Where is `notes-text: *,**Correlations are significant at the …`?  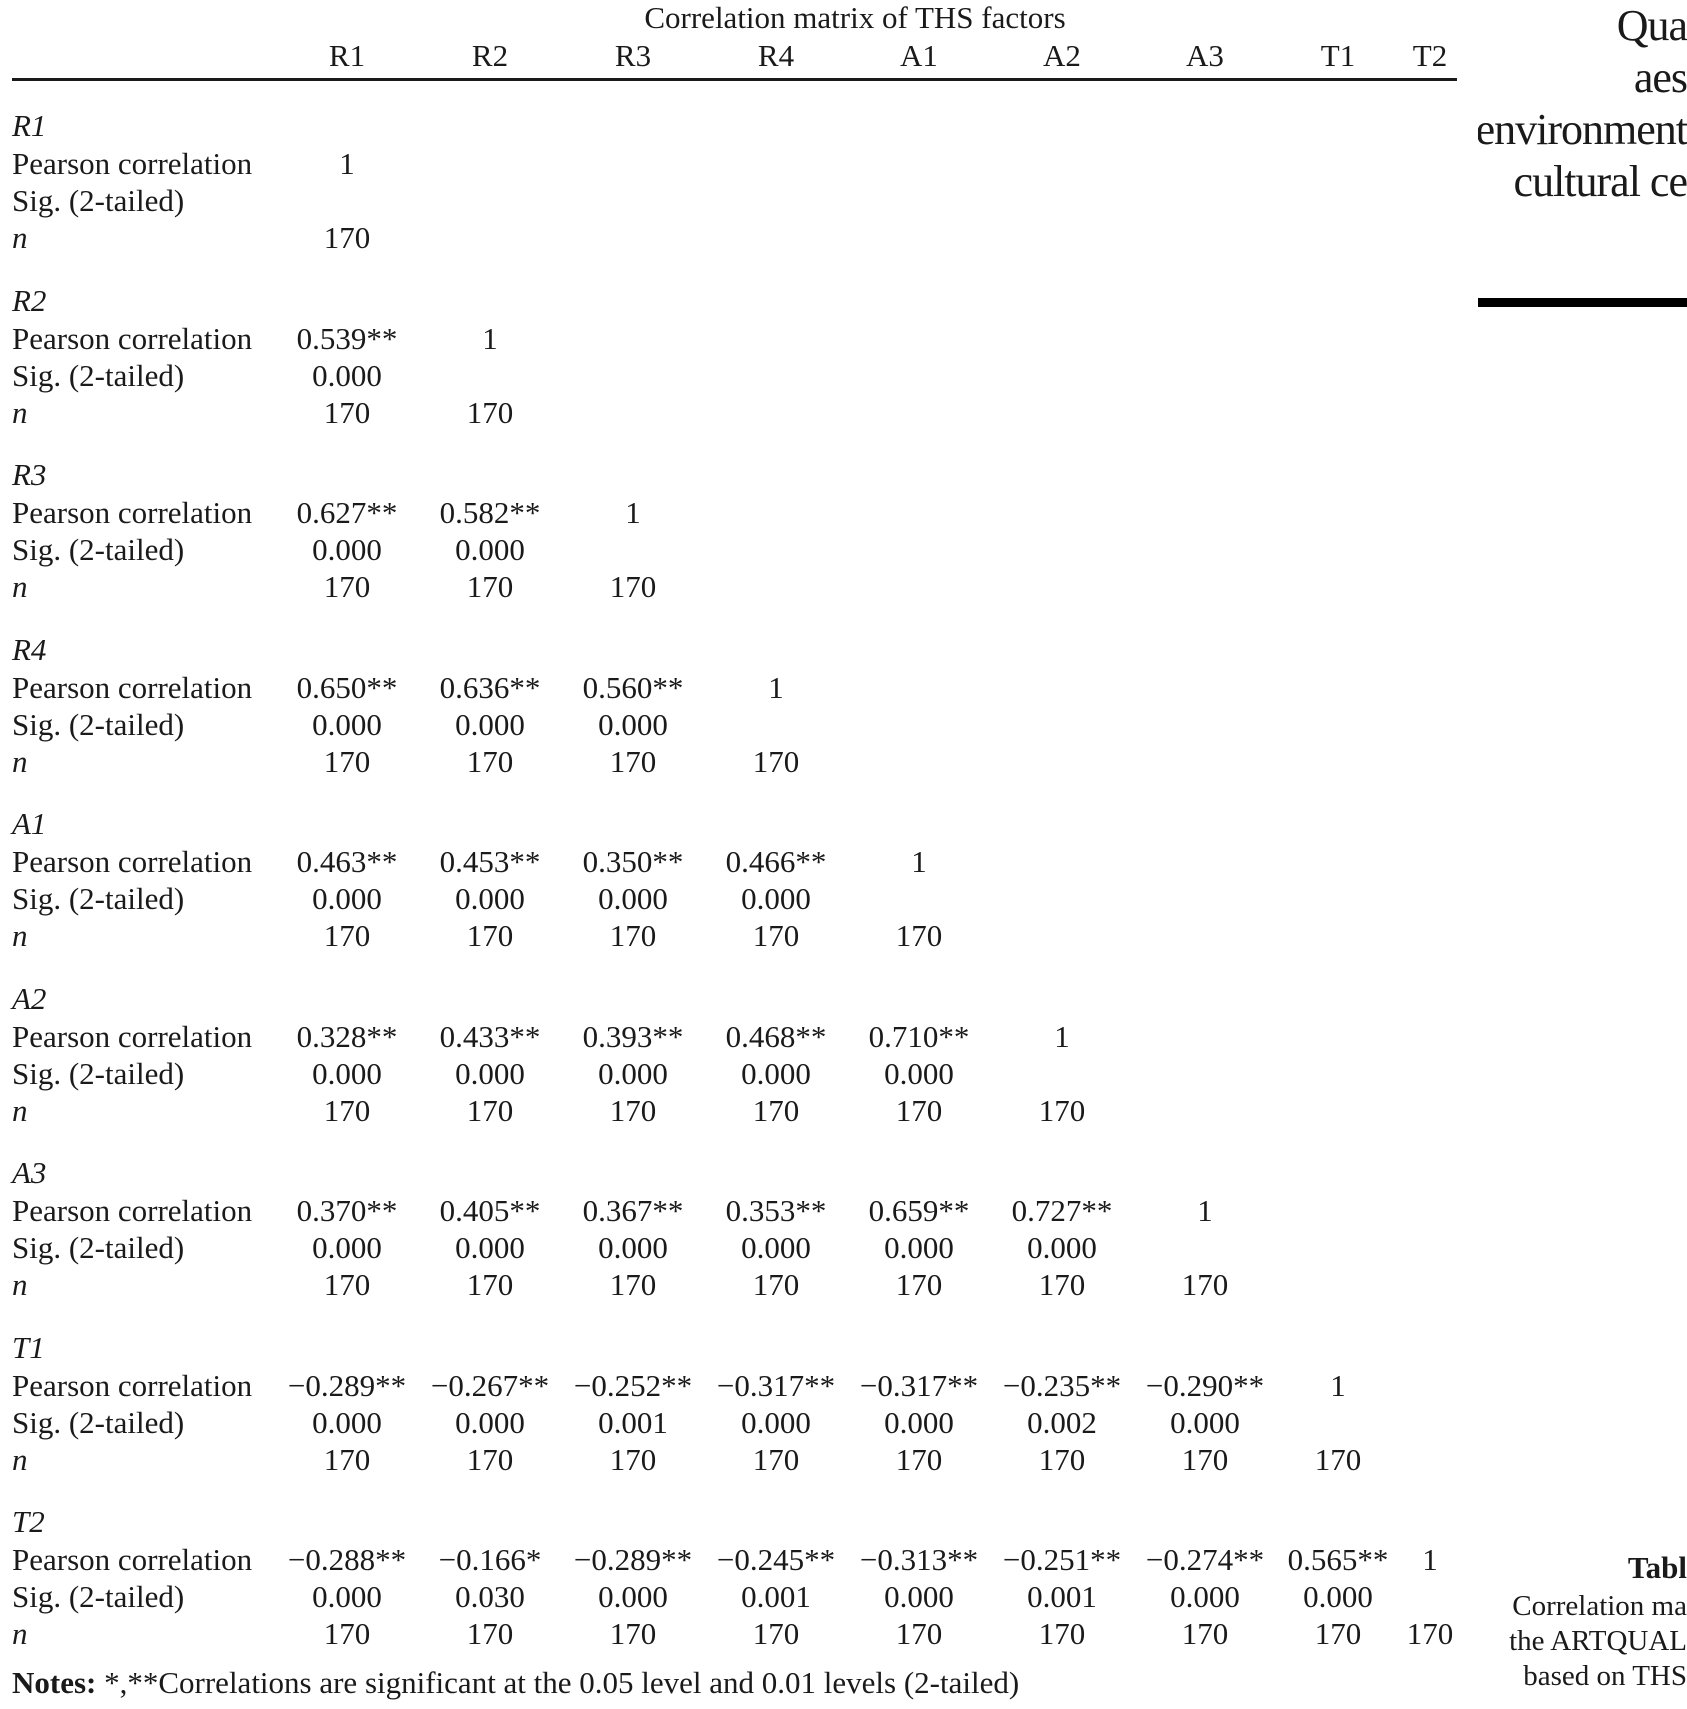
notes-text: *,**Correlations are significant at the … is located at coordinates (558, 1682).